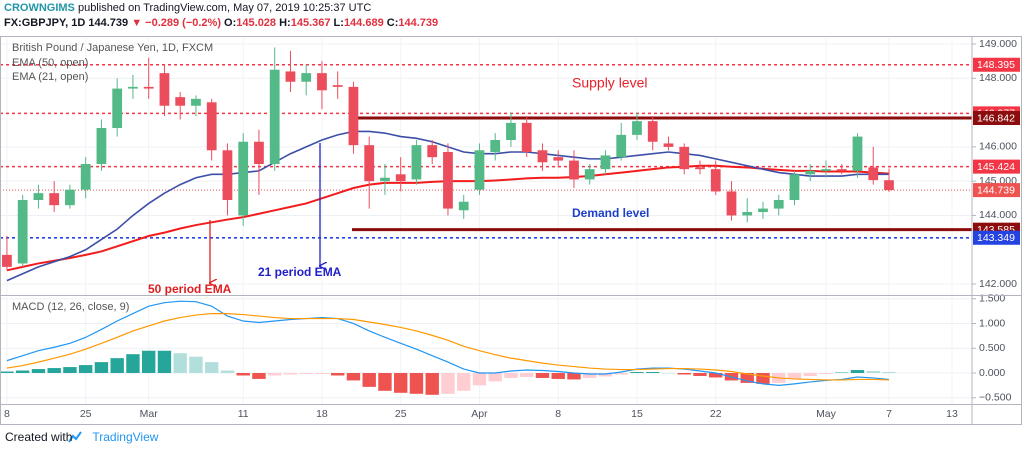 This screenshot has width=1024, height=452. Describe the element at coordinates (998, 221) in the screenshot. I see `price-axis-bg` at that location.